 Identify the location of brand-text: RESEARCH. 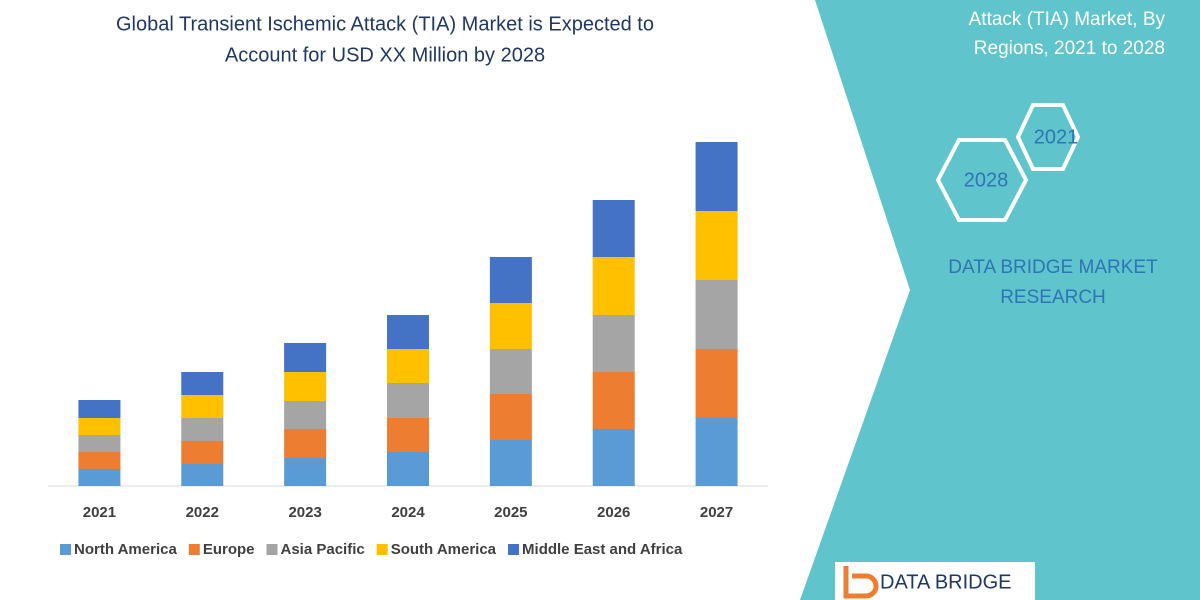
(1053, 297).